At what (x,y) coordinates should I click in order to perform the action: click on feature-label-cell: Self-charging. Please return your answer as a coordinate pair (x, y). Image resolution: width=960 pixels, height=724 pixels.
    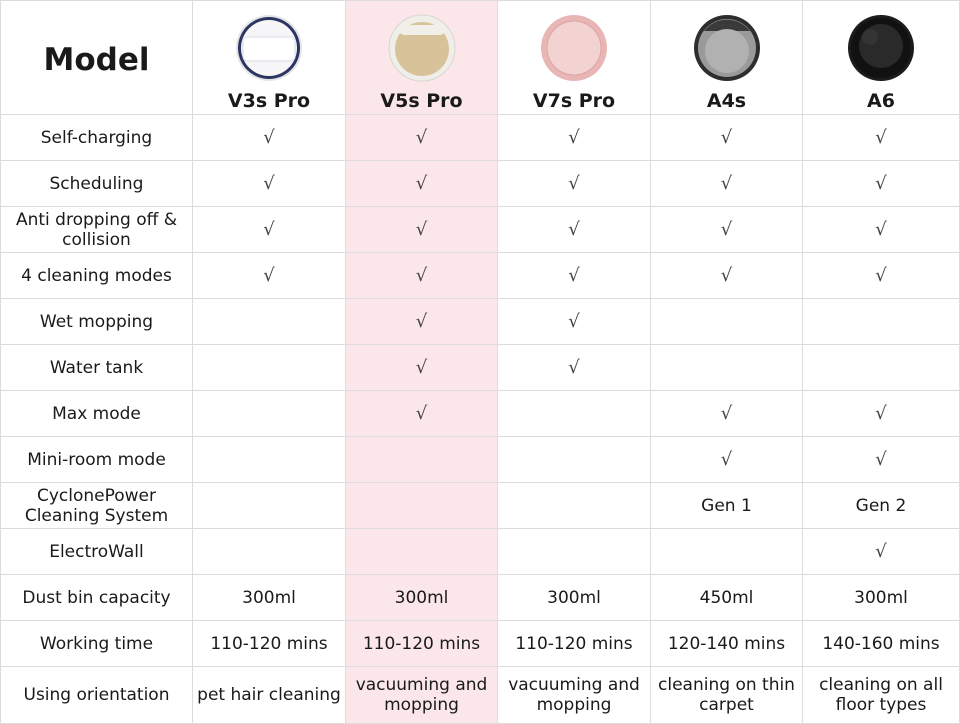
    Looking at the image, I should click on (96, 138).